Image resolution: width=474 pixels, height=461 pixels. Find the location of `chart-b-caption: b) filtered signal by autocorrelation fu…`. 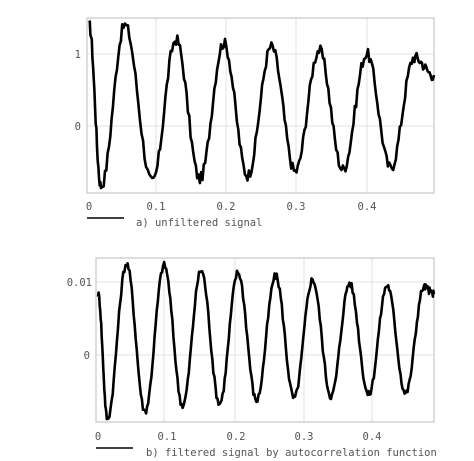

chart-b-caption: b) filtered signal by autocorrelation fu… is located at coordinates (291, 453).